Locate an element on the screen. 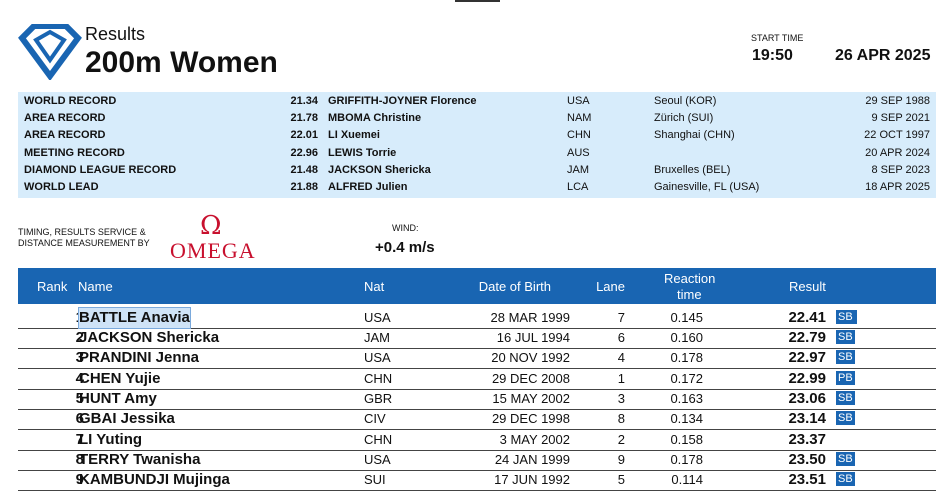  result-cell: 22.99 is located at coordinates (807, 378).